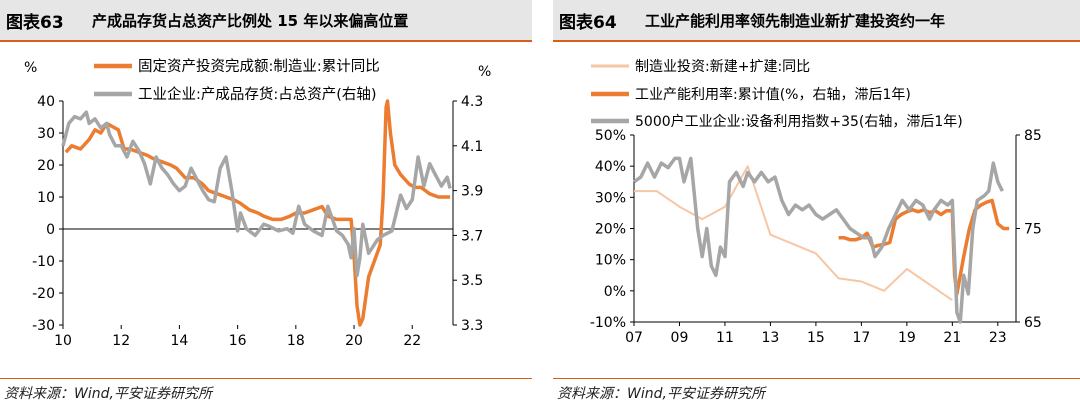  I want to click on y-tick-label-right: 3.3, so click(472, 326).